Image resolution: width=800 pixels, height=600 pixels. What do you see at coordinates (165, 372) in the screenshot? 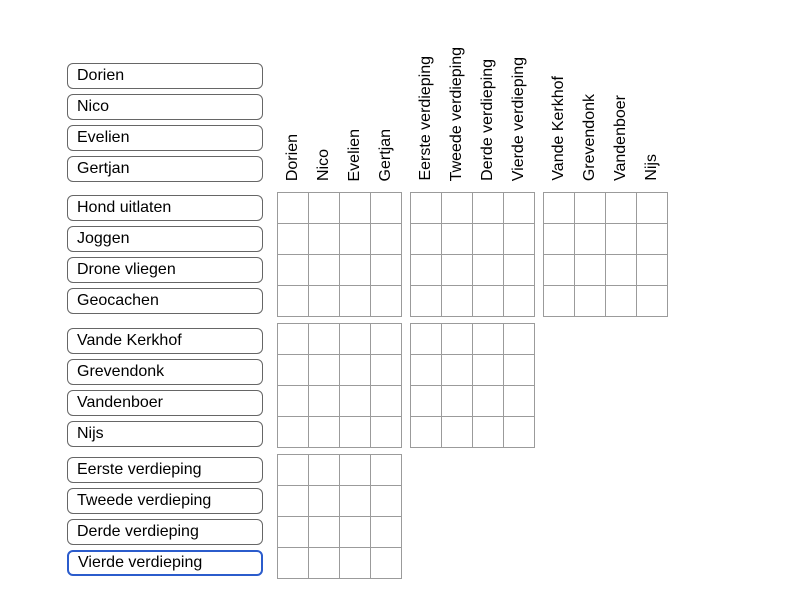
I see `row-label-grevendonk: Grevendonk` at bounding box center [165, 372].